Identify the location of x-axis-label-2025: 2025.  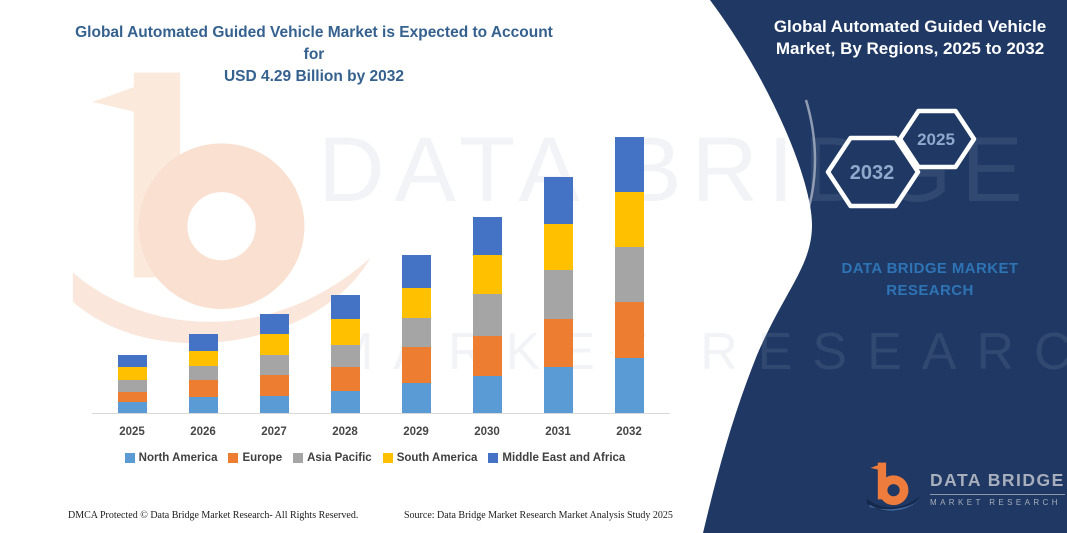
(132, 432).